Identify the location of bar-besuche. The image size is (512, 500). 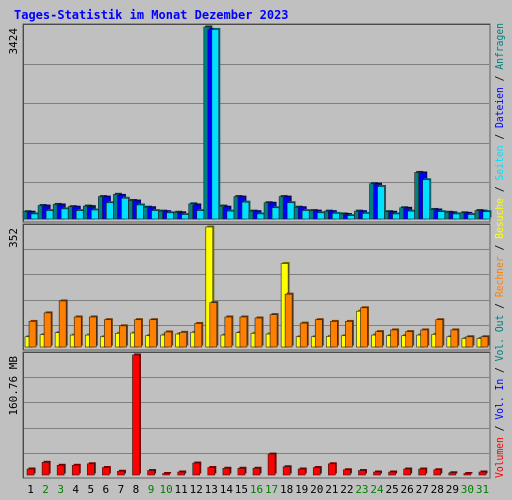
(209, 287).